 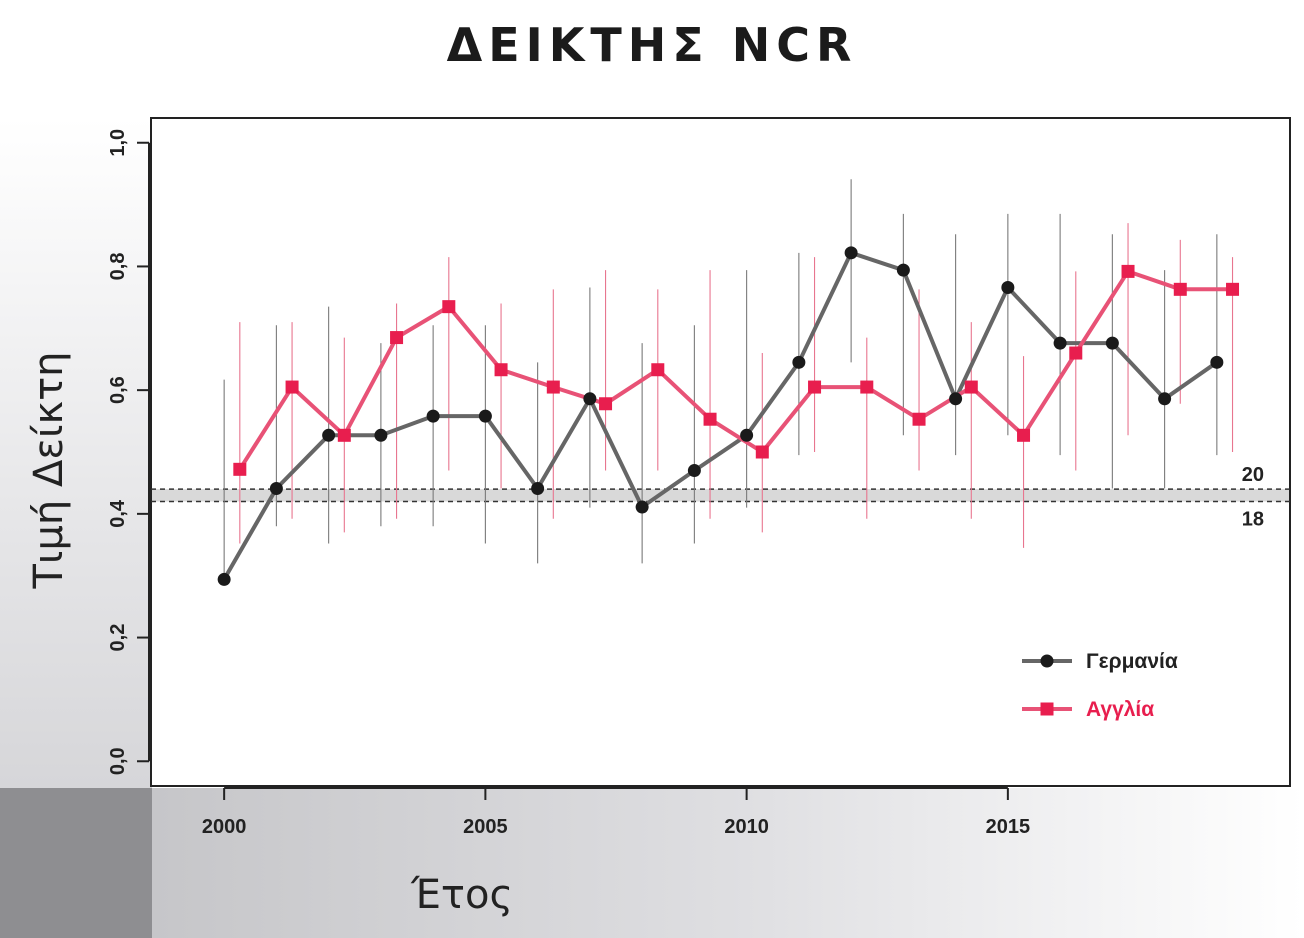 I want to click on y-tick-label: 1,0, so click(x=118, y=143).